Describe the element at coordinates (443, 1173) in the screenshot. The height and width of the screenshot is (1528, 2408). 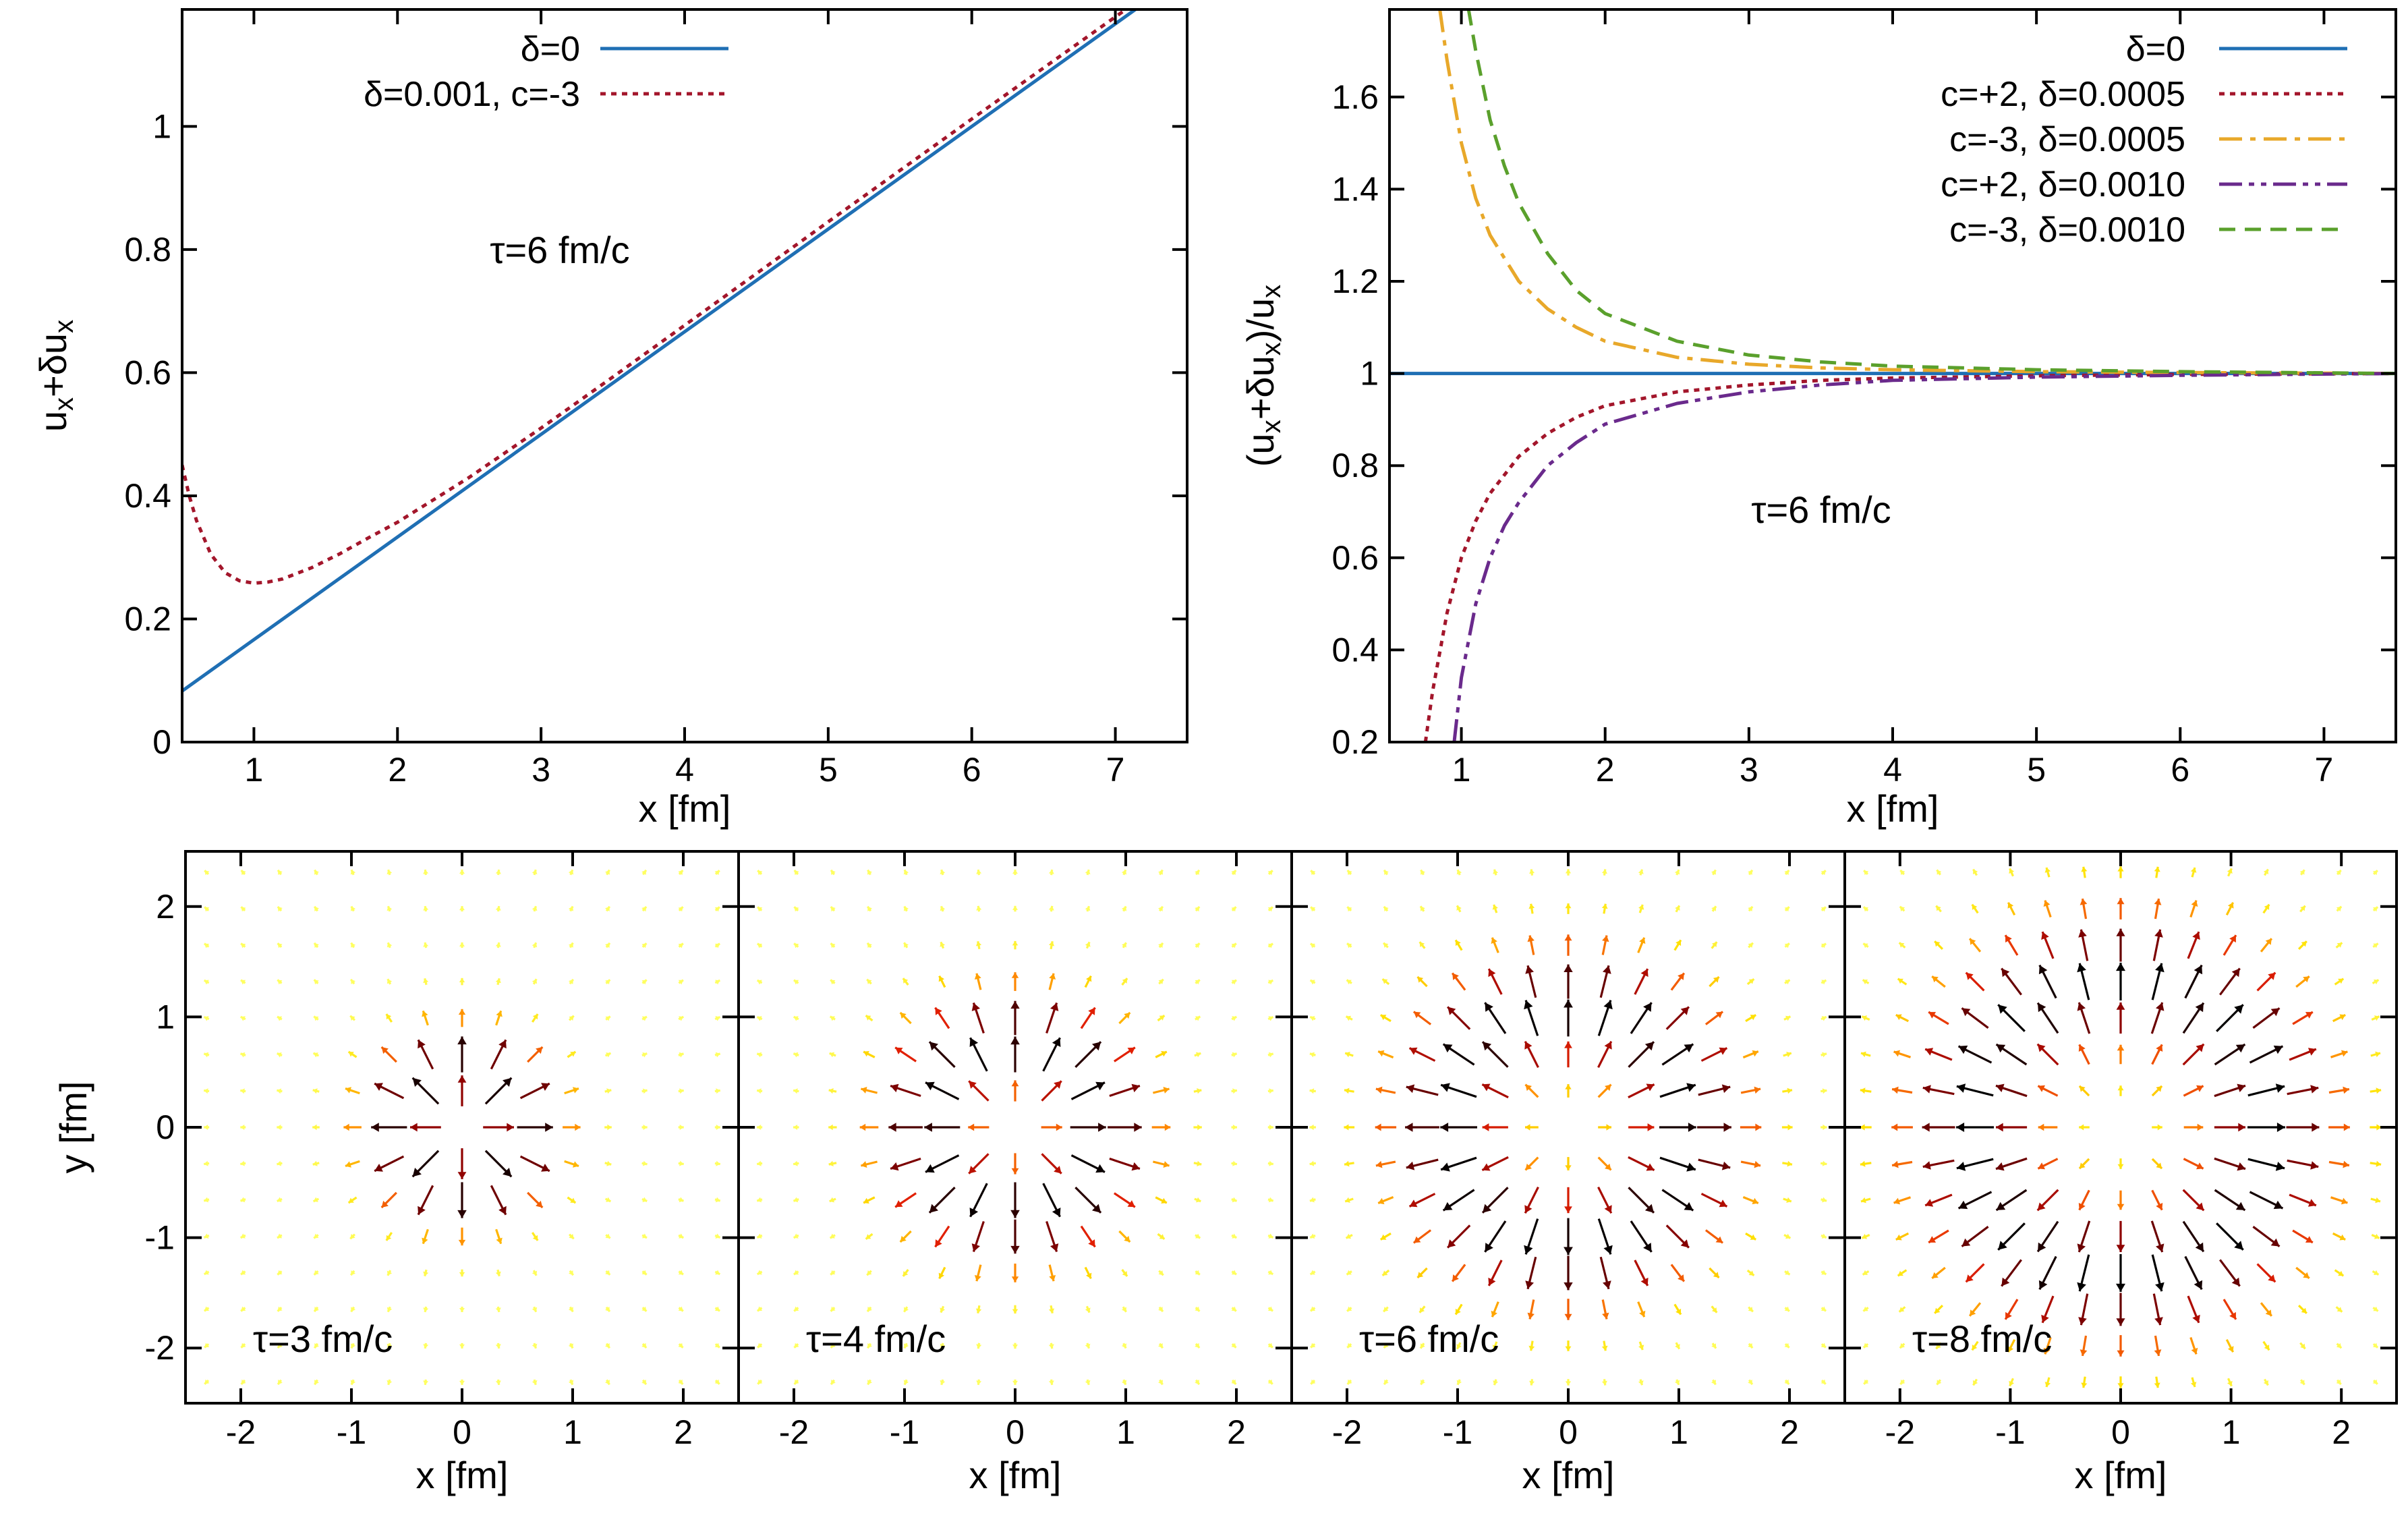
I see `vector-panel-0: -2 -1 0 1 2 -2 -1 0 1 2 x [fm] τ=3 fm/c` at that location.